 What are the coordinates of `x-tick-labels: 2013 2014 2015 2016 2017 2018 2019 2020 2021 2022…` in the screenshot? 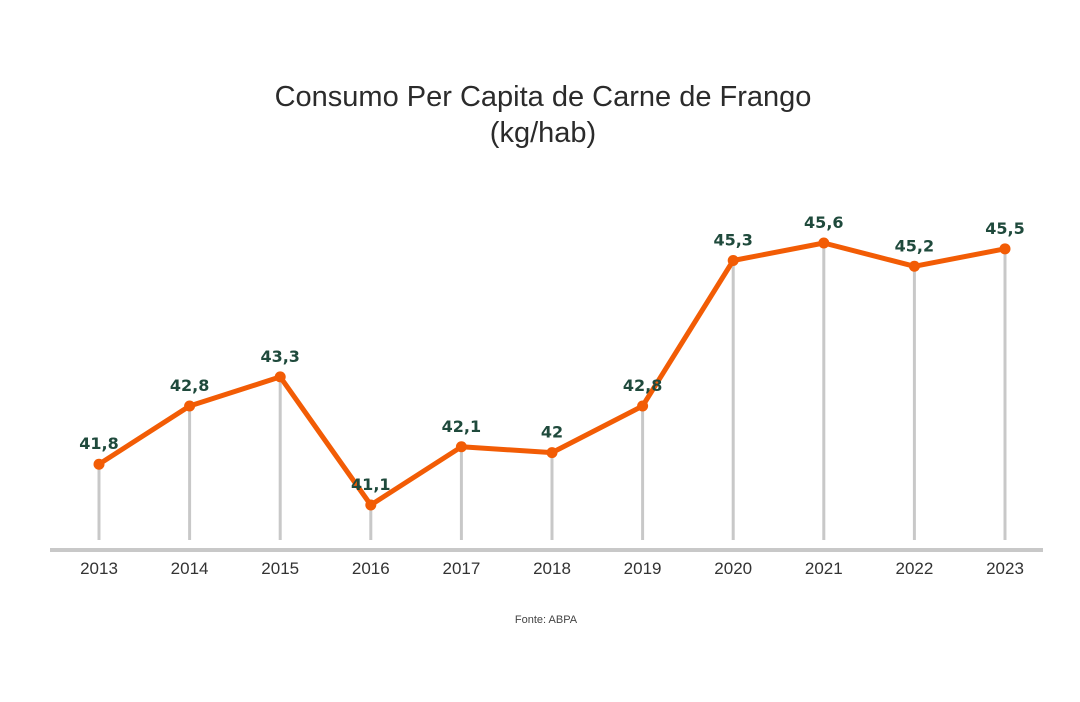 It's located at (552, 568).